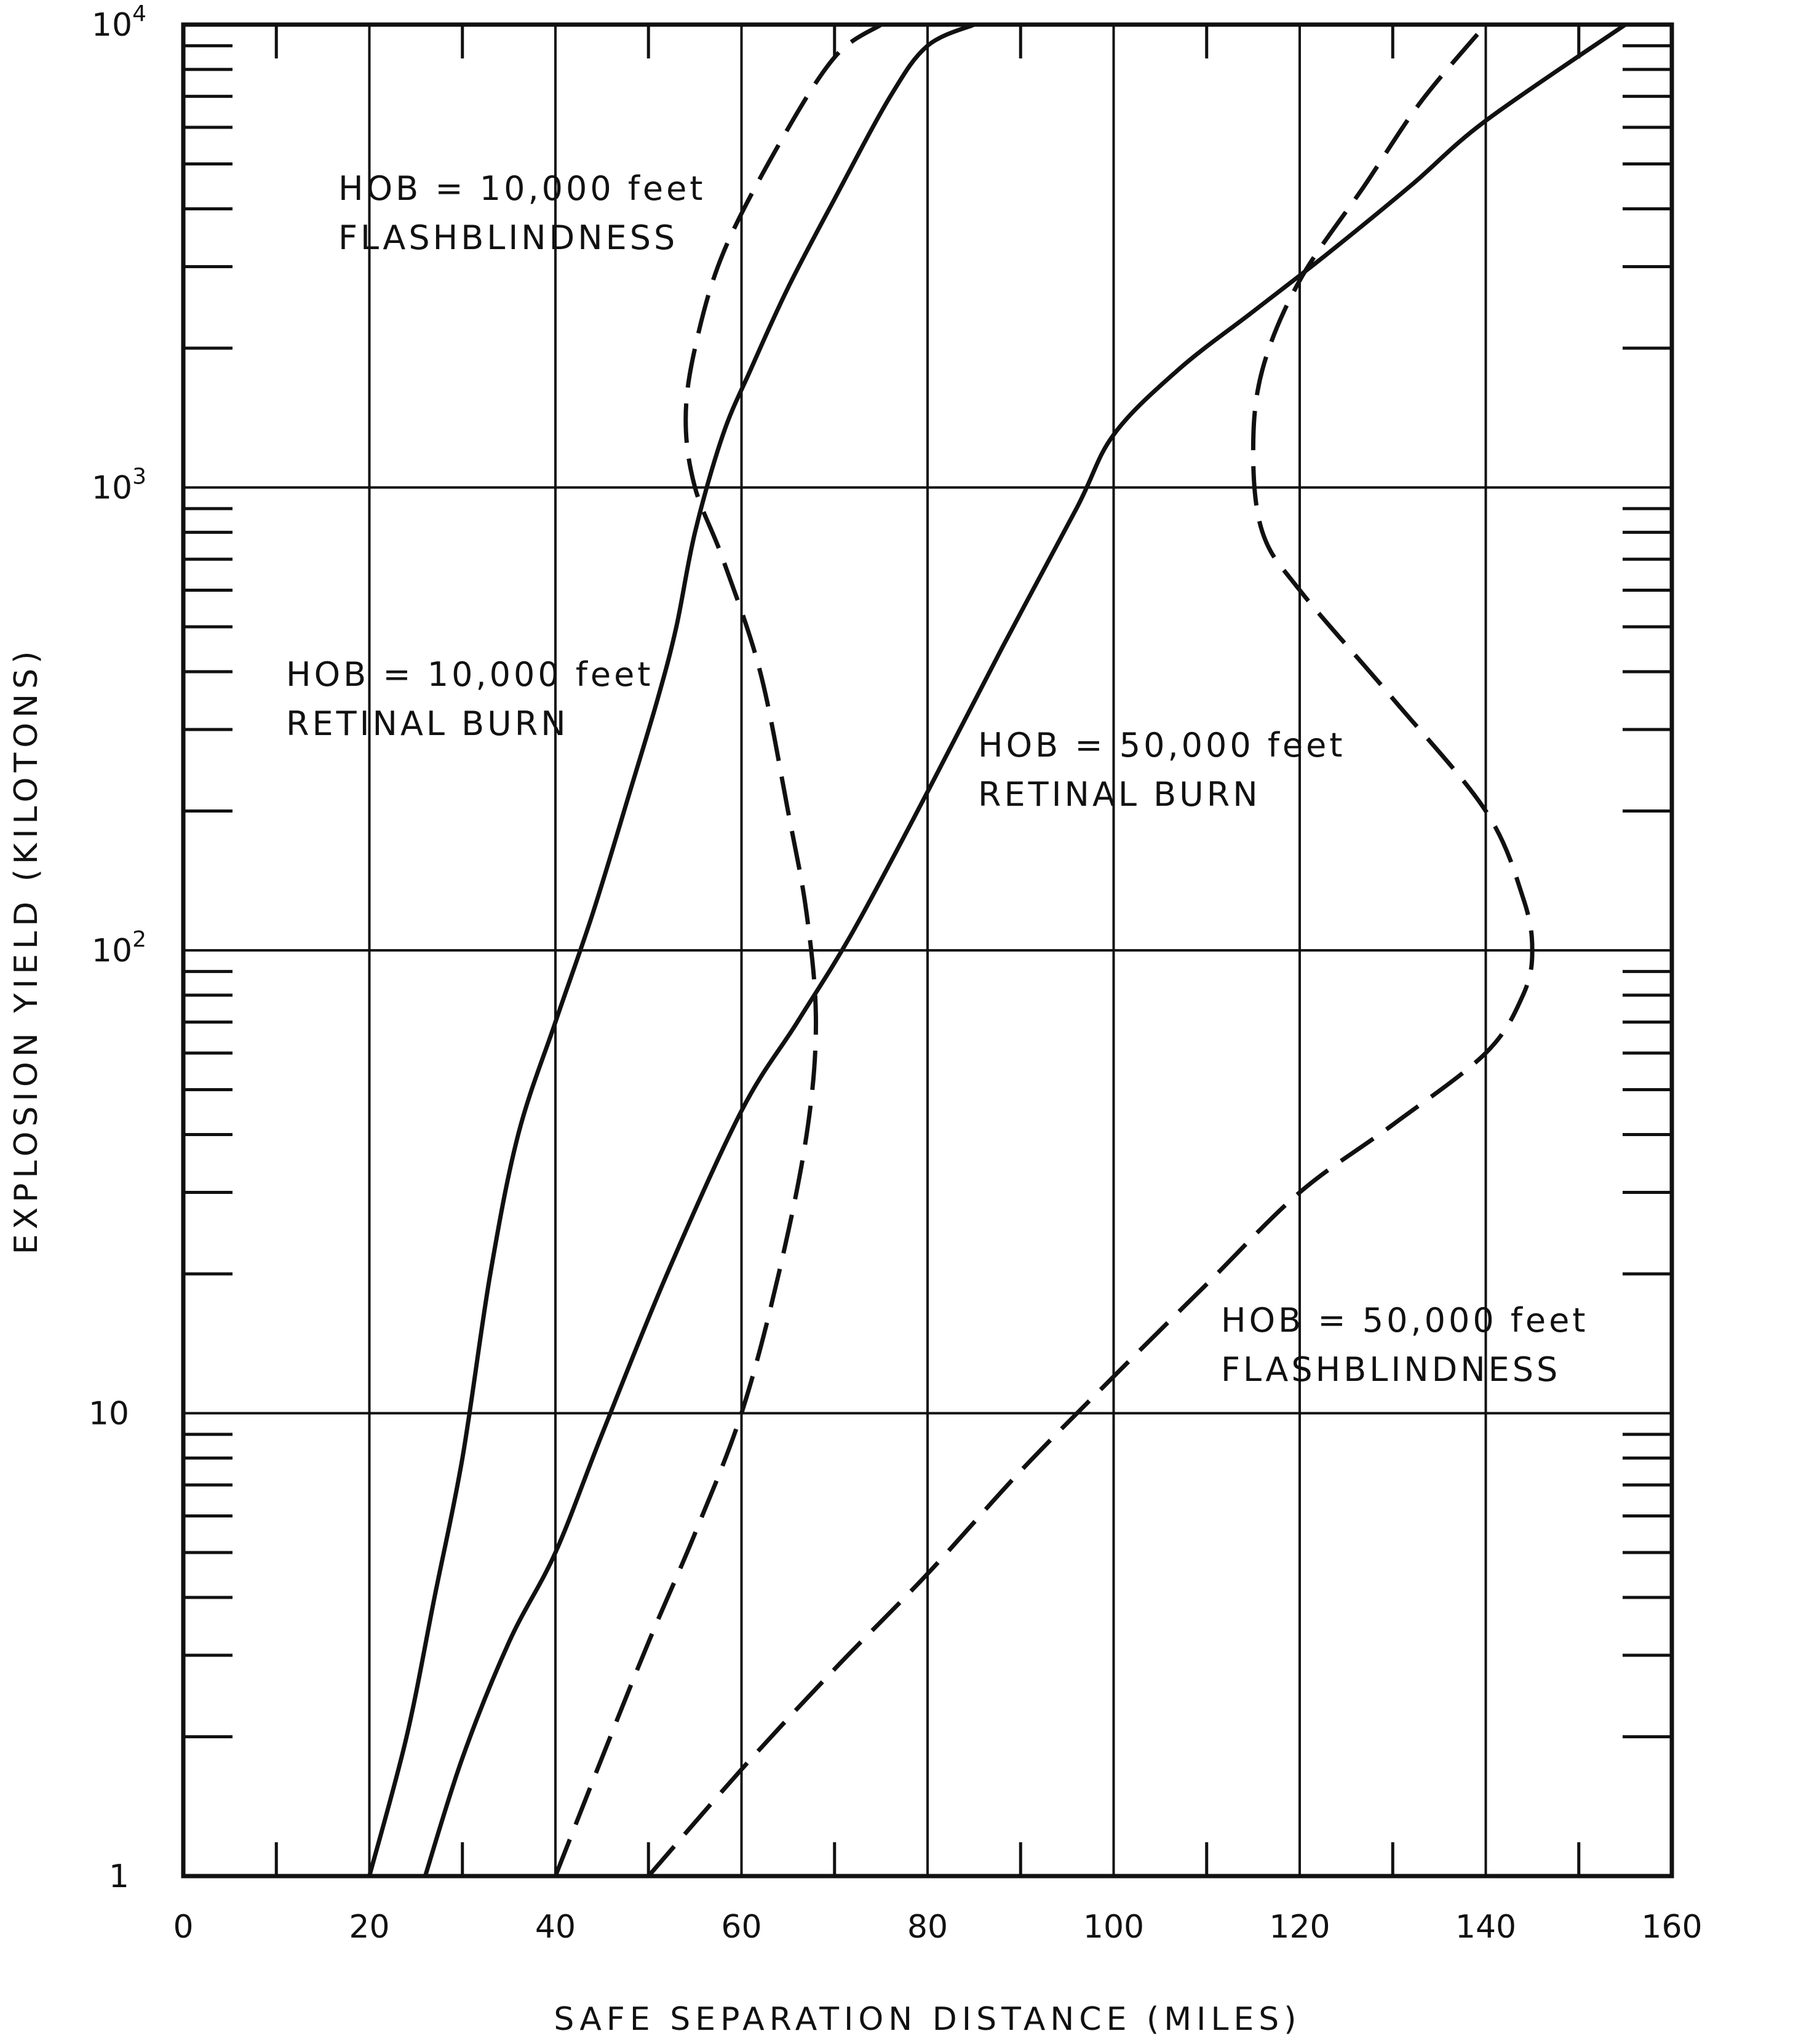 The width and height of the screenshot is (1801, 2044). I want to click on x-tick-label: 20, so click(369, 1927).